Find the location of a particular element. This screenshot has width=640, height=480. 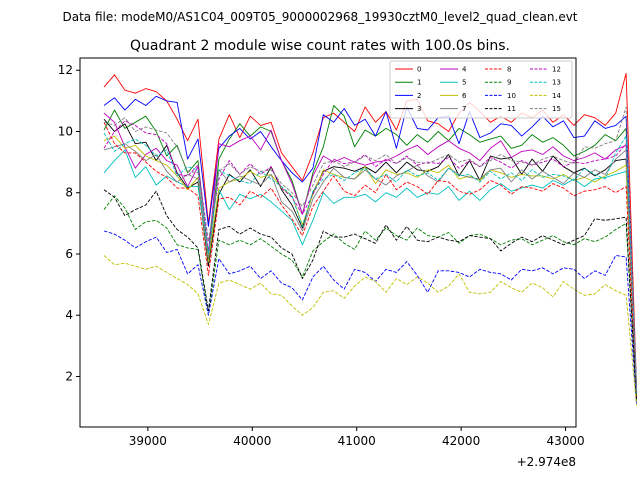

legend-label-10: 10 is located at coordinates (511, 96).